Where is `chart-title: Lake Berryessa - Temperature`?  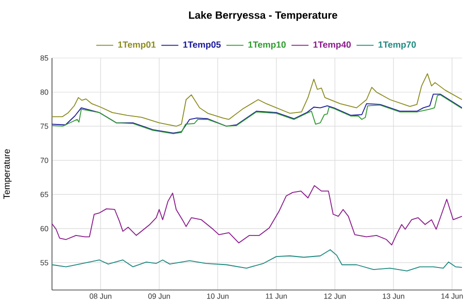
chart-title: Lake Berryessa - Temperature is located at coordinates (263, 16).